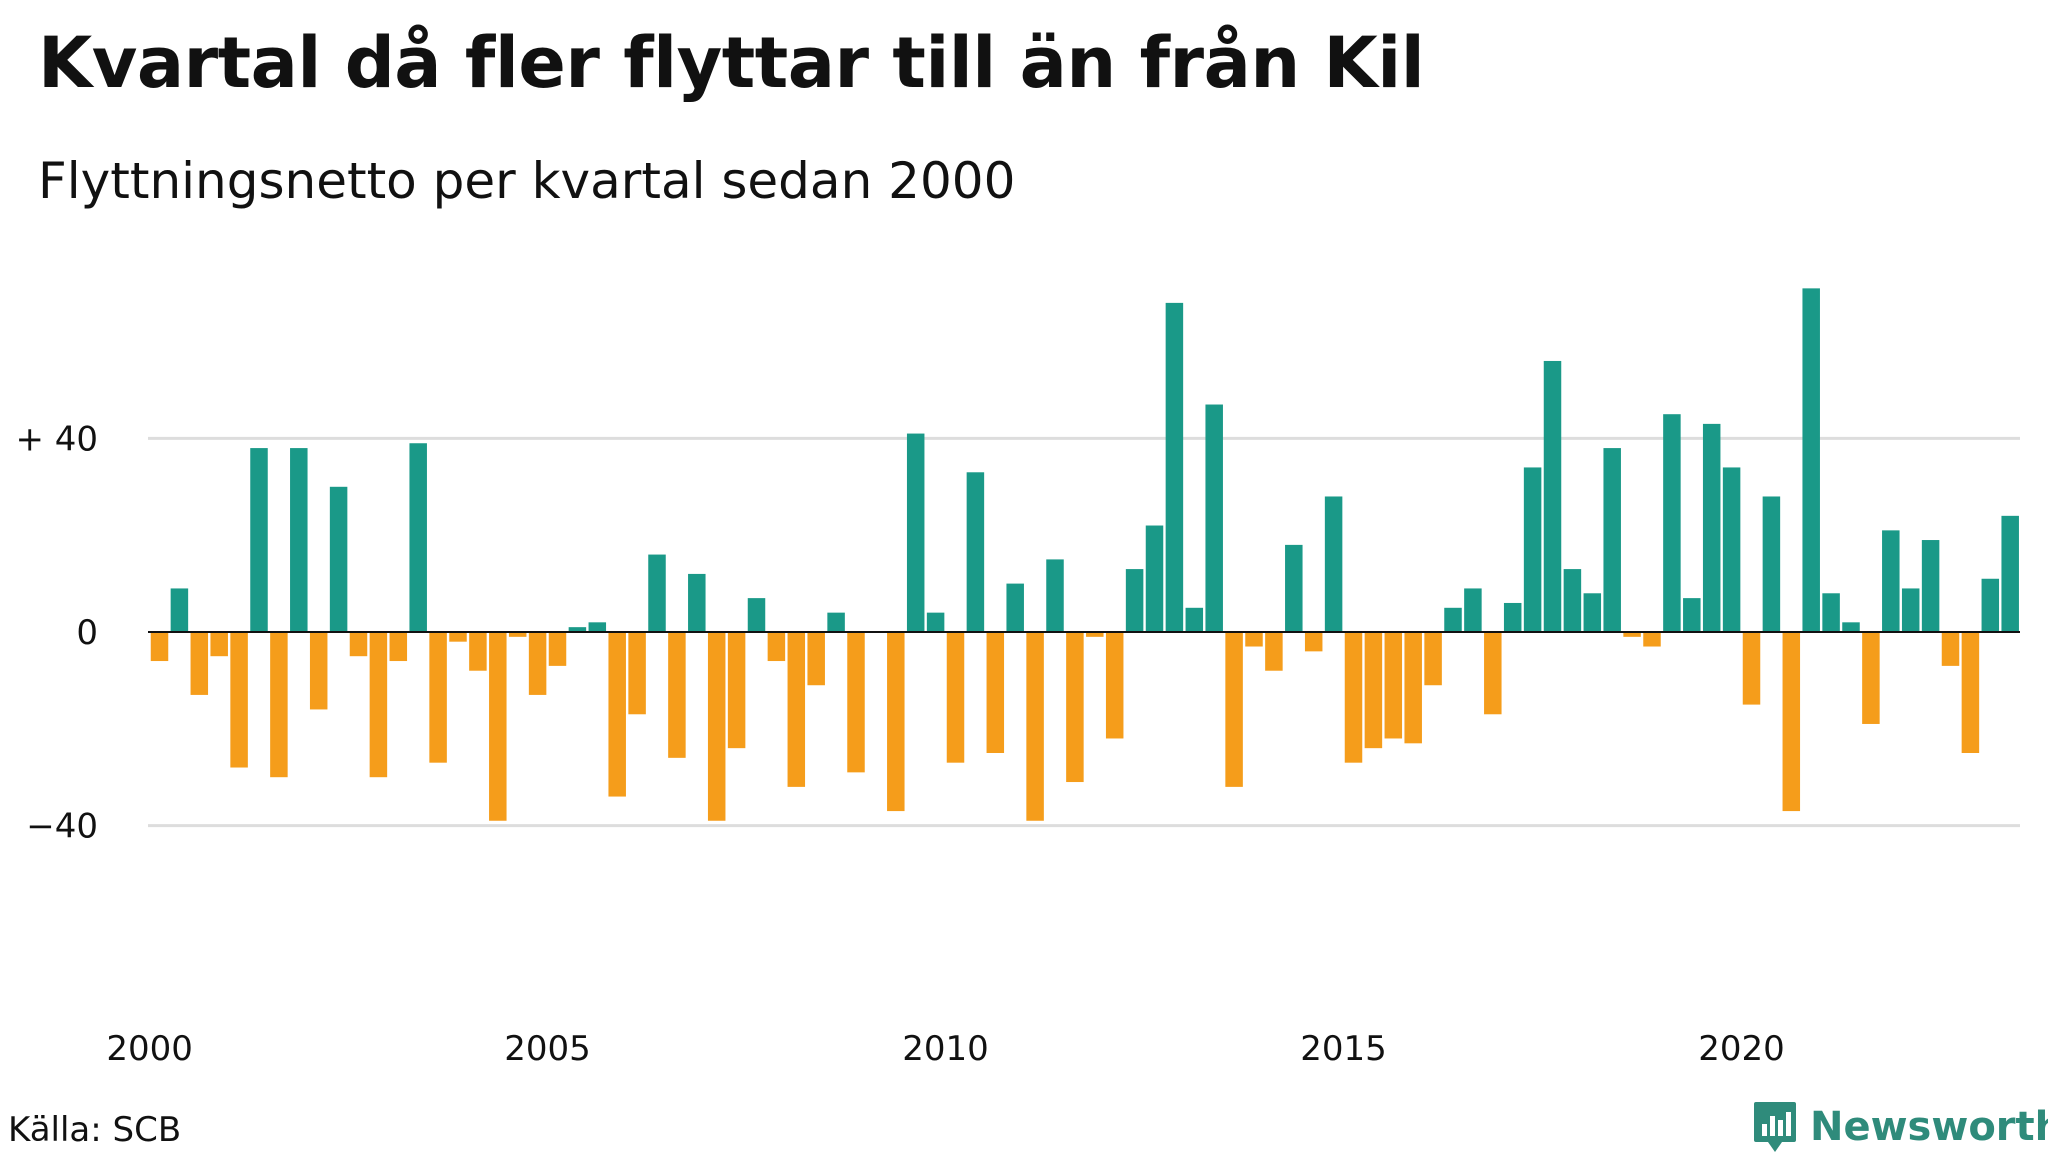  I want to click on brand-name: Newsworthy, so click(1929, 1127).